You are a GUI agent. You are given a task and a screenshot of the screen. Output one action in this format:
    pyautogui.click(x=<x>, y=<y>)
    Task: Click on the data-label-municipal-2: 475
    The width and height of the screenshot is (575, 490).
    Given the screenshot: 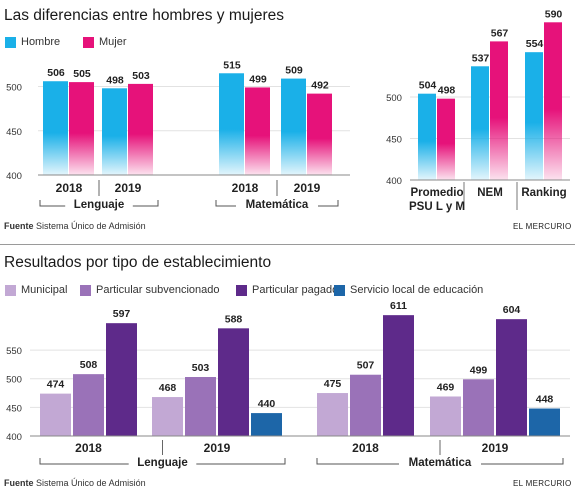 What is the action you would take?
    pyautogui.click(x=333, y=384)
    